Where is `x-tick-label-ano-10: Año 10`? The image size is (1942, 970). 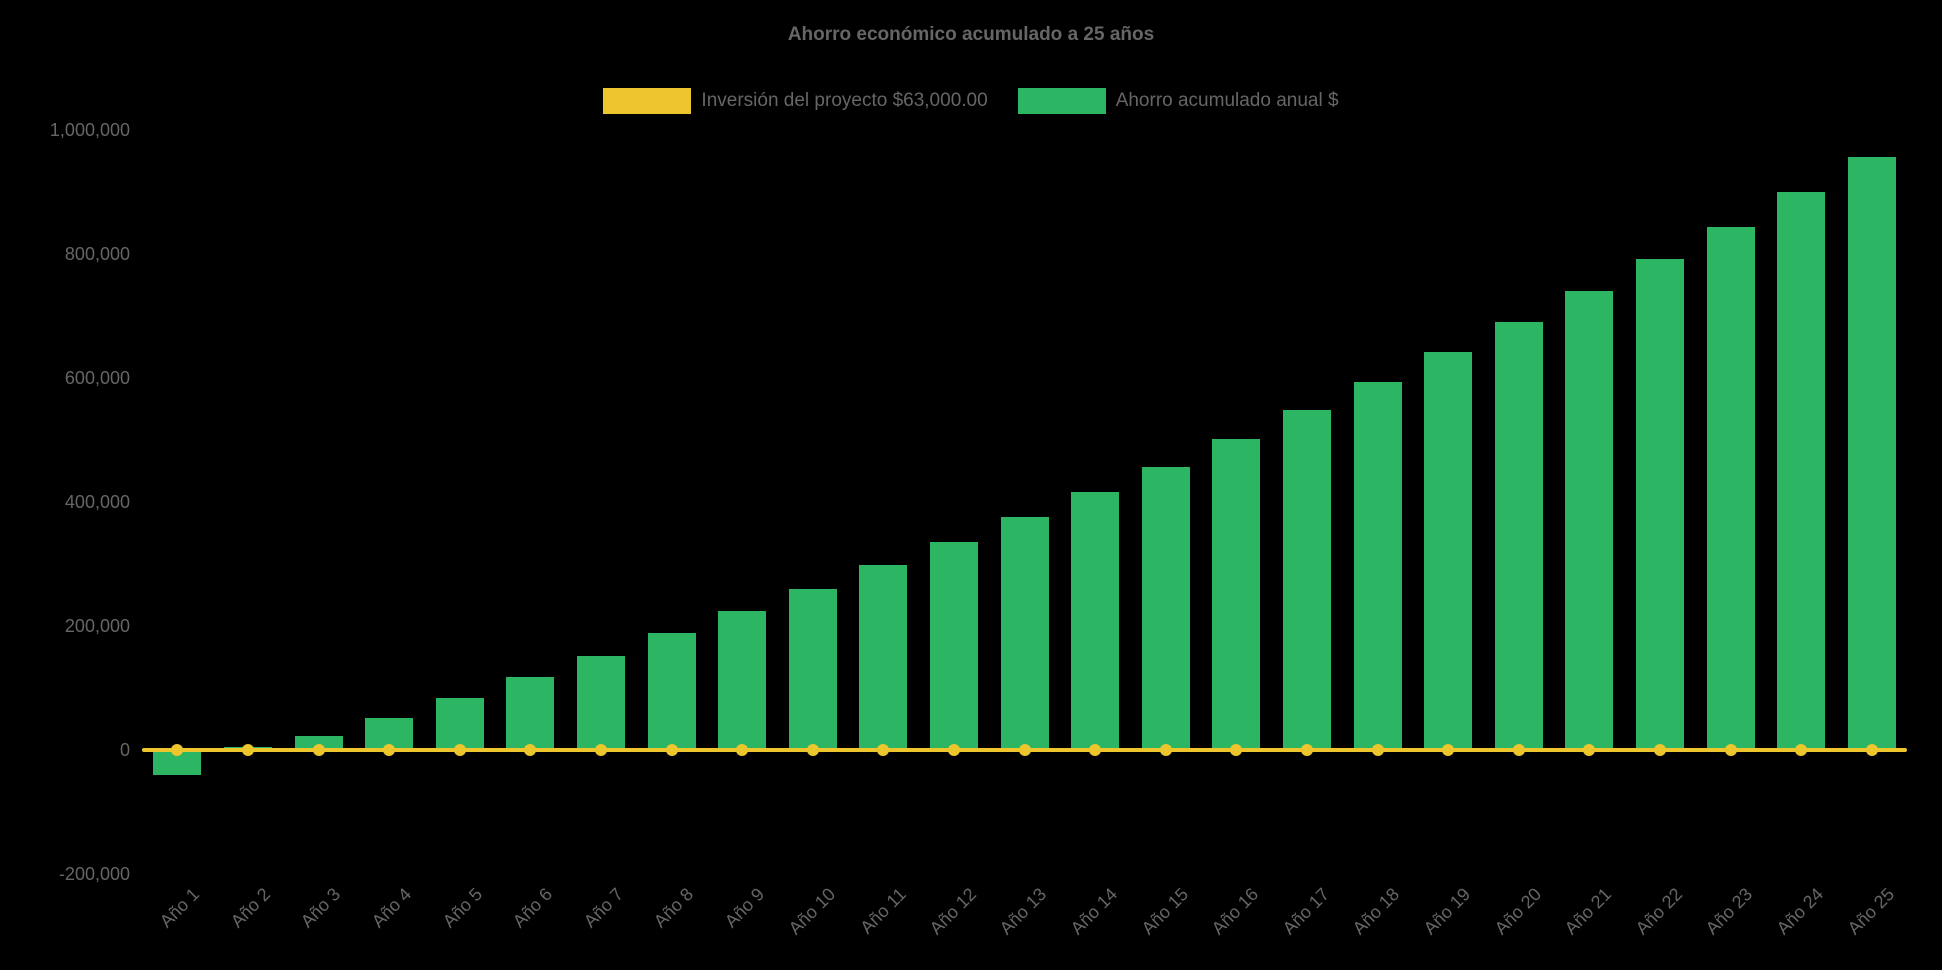
x-tick-label-ano-10: Año 10 is located at coordinates (811, 911).